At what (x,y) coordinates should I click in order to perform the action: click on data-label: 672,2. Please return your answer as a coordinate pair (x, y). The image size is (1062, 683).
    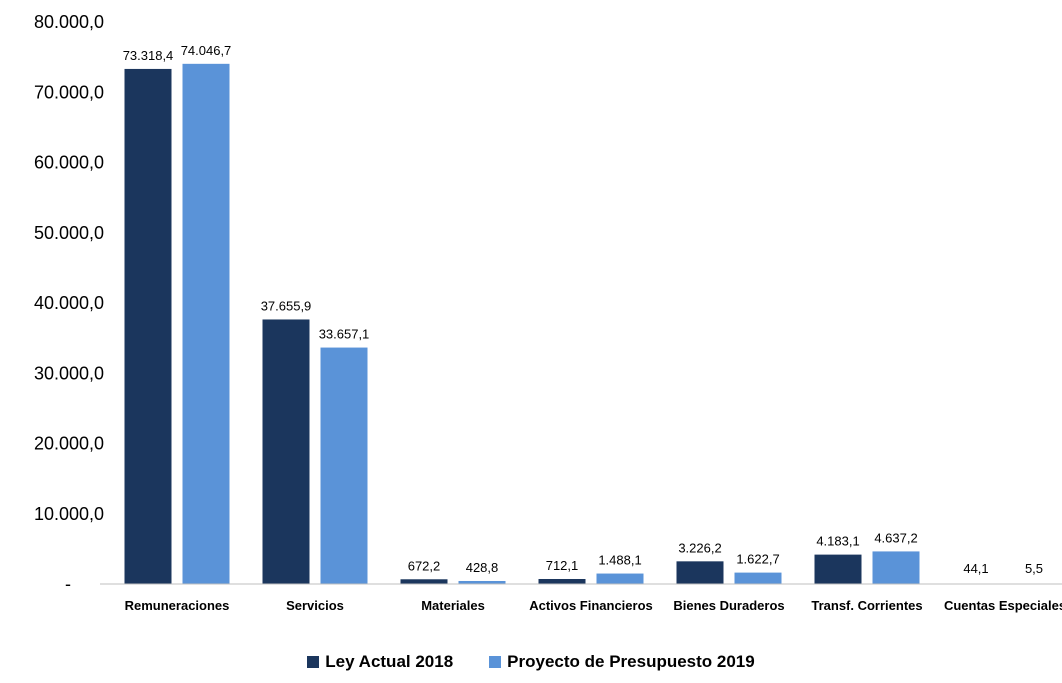
    Looking at the image, I should click on (424, 565).